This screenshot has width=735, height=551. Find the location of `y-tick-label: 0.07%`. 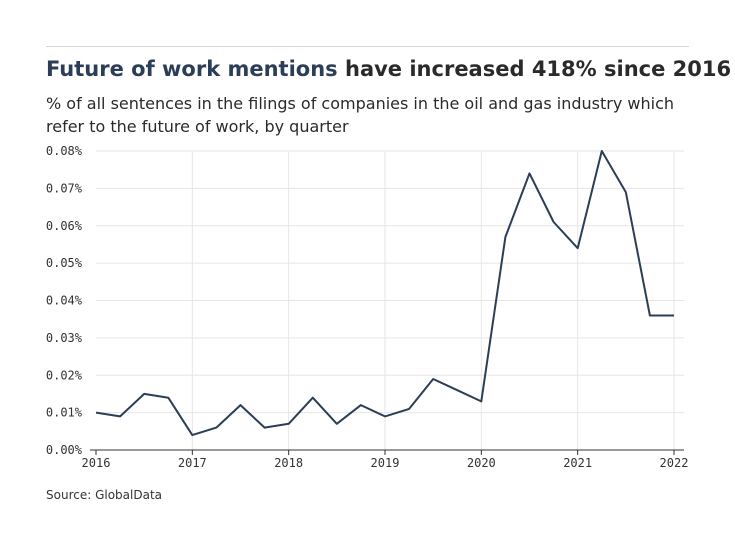

y-tick-label: 0.07% is located at coordinates (64, 188).